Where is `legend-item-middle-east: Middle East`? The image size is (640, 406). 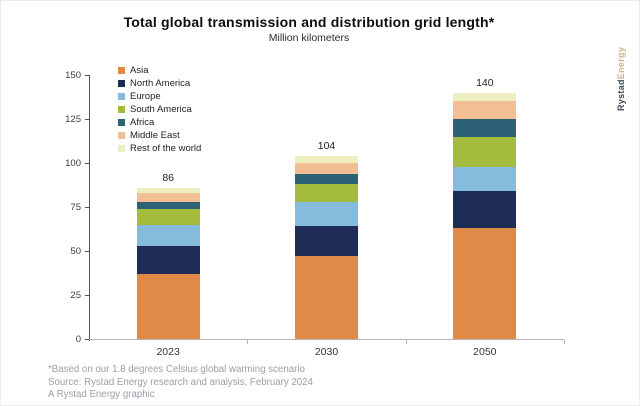 legend-item-middle-east: Middle East is located at coordinates (159, 135).